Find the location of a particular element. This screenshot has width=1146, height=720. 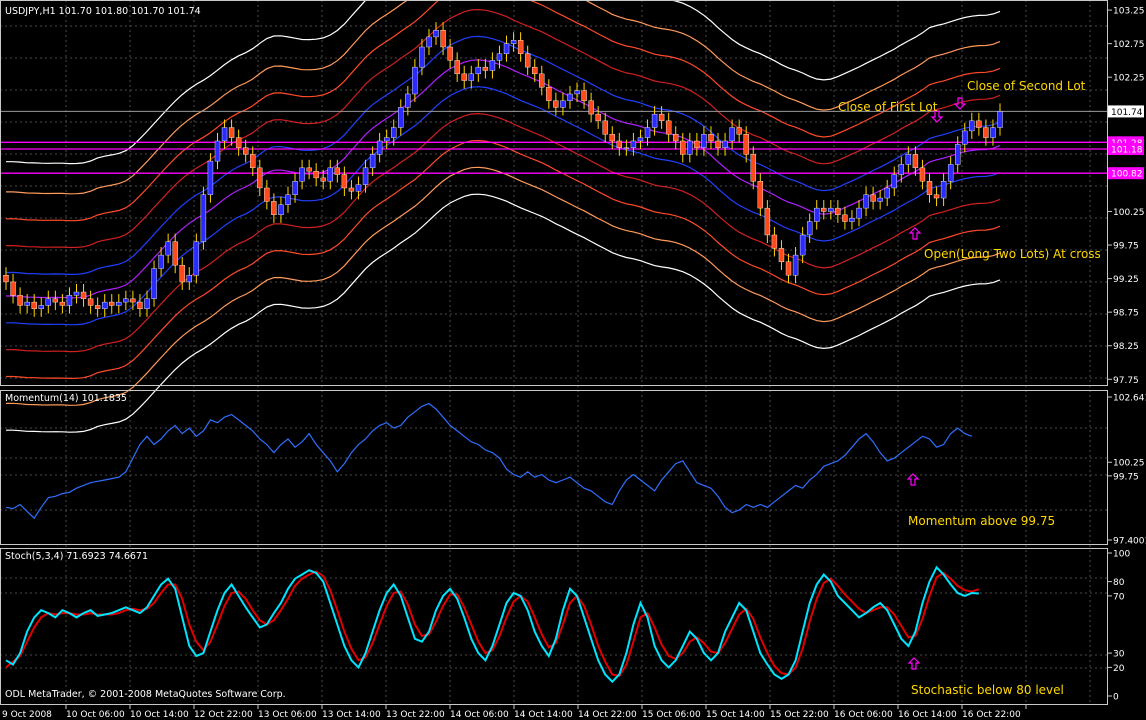

symbol-label: USDJPY,H1 101.70 101.80 101.70 101.74 is located at coordinates (103, 11).